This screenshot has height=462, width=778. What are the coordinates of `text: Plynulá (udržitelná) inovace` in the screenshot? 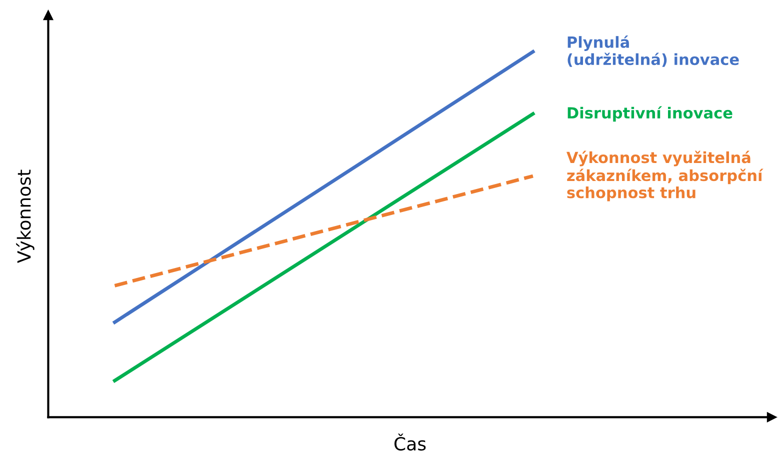 It's located at (653, 51).